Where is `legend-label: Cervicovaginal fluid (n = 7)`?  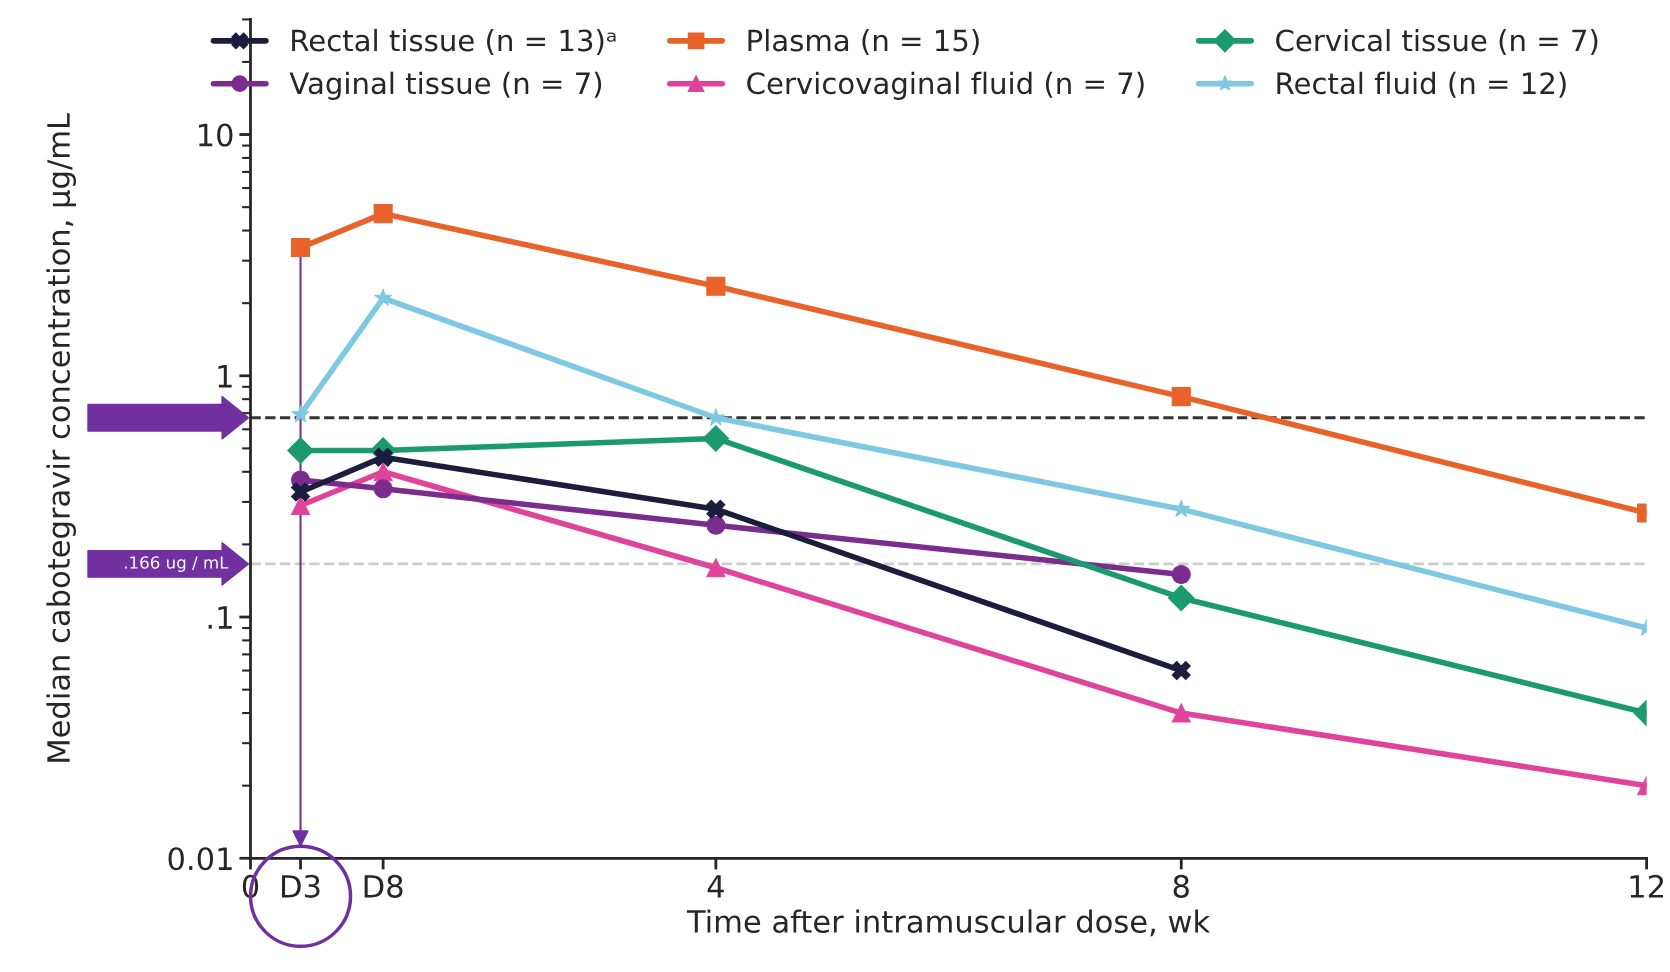
legend-label: Cervicovaginal fluid (n = 7) is located at coordinates (945, 85).